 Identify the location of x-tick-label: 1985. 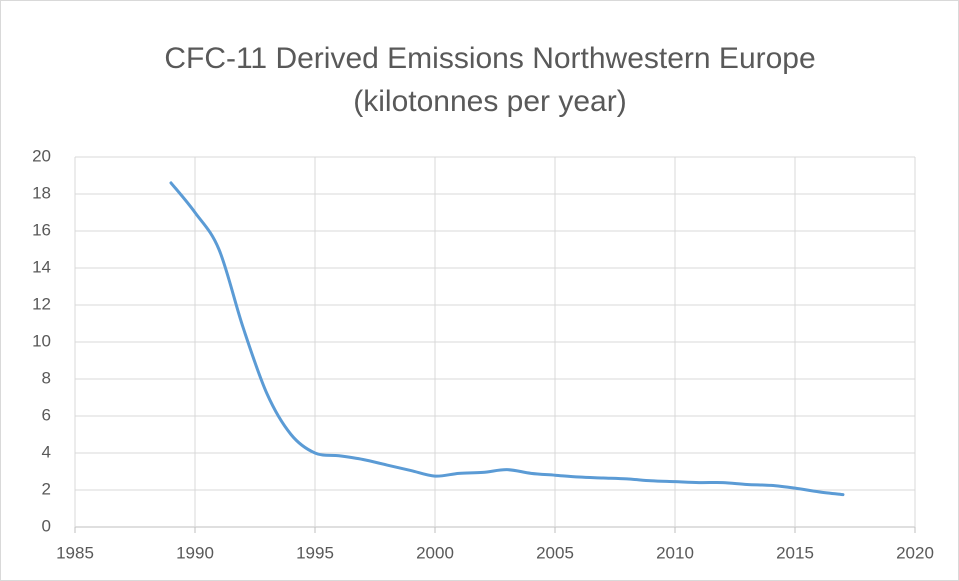
(75, 552).